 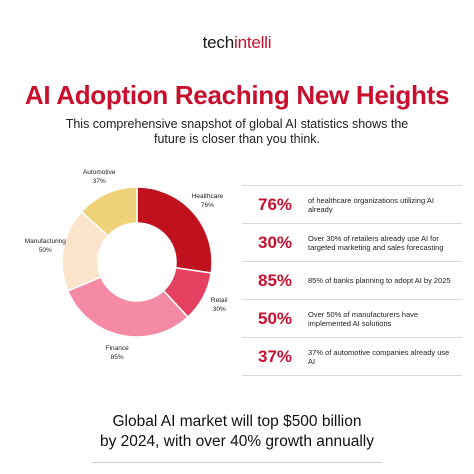 What do you see at coordinates (45, 251) in the screenshot?
I see `slice-value-label: 50%` at bounding box center [45, 251].